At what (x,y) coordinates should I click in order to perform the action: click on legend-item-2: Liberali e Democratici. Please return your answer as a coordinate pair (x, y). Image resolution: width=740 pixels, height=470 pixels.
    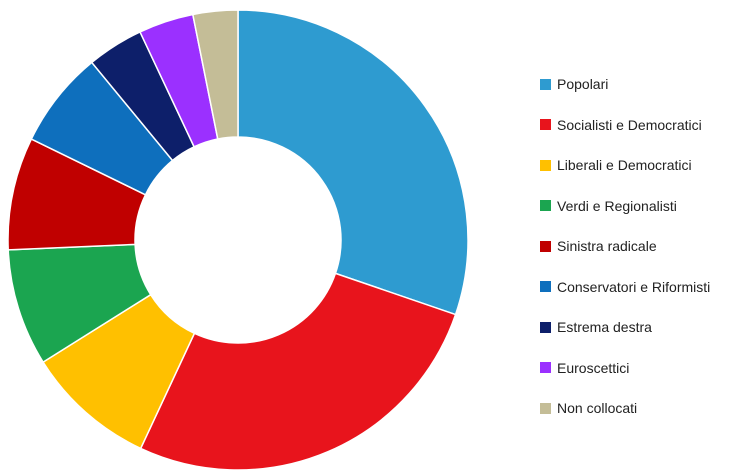
    Looking at the image, I should click on (625, 165).